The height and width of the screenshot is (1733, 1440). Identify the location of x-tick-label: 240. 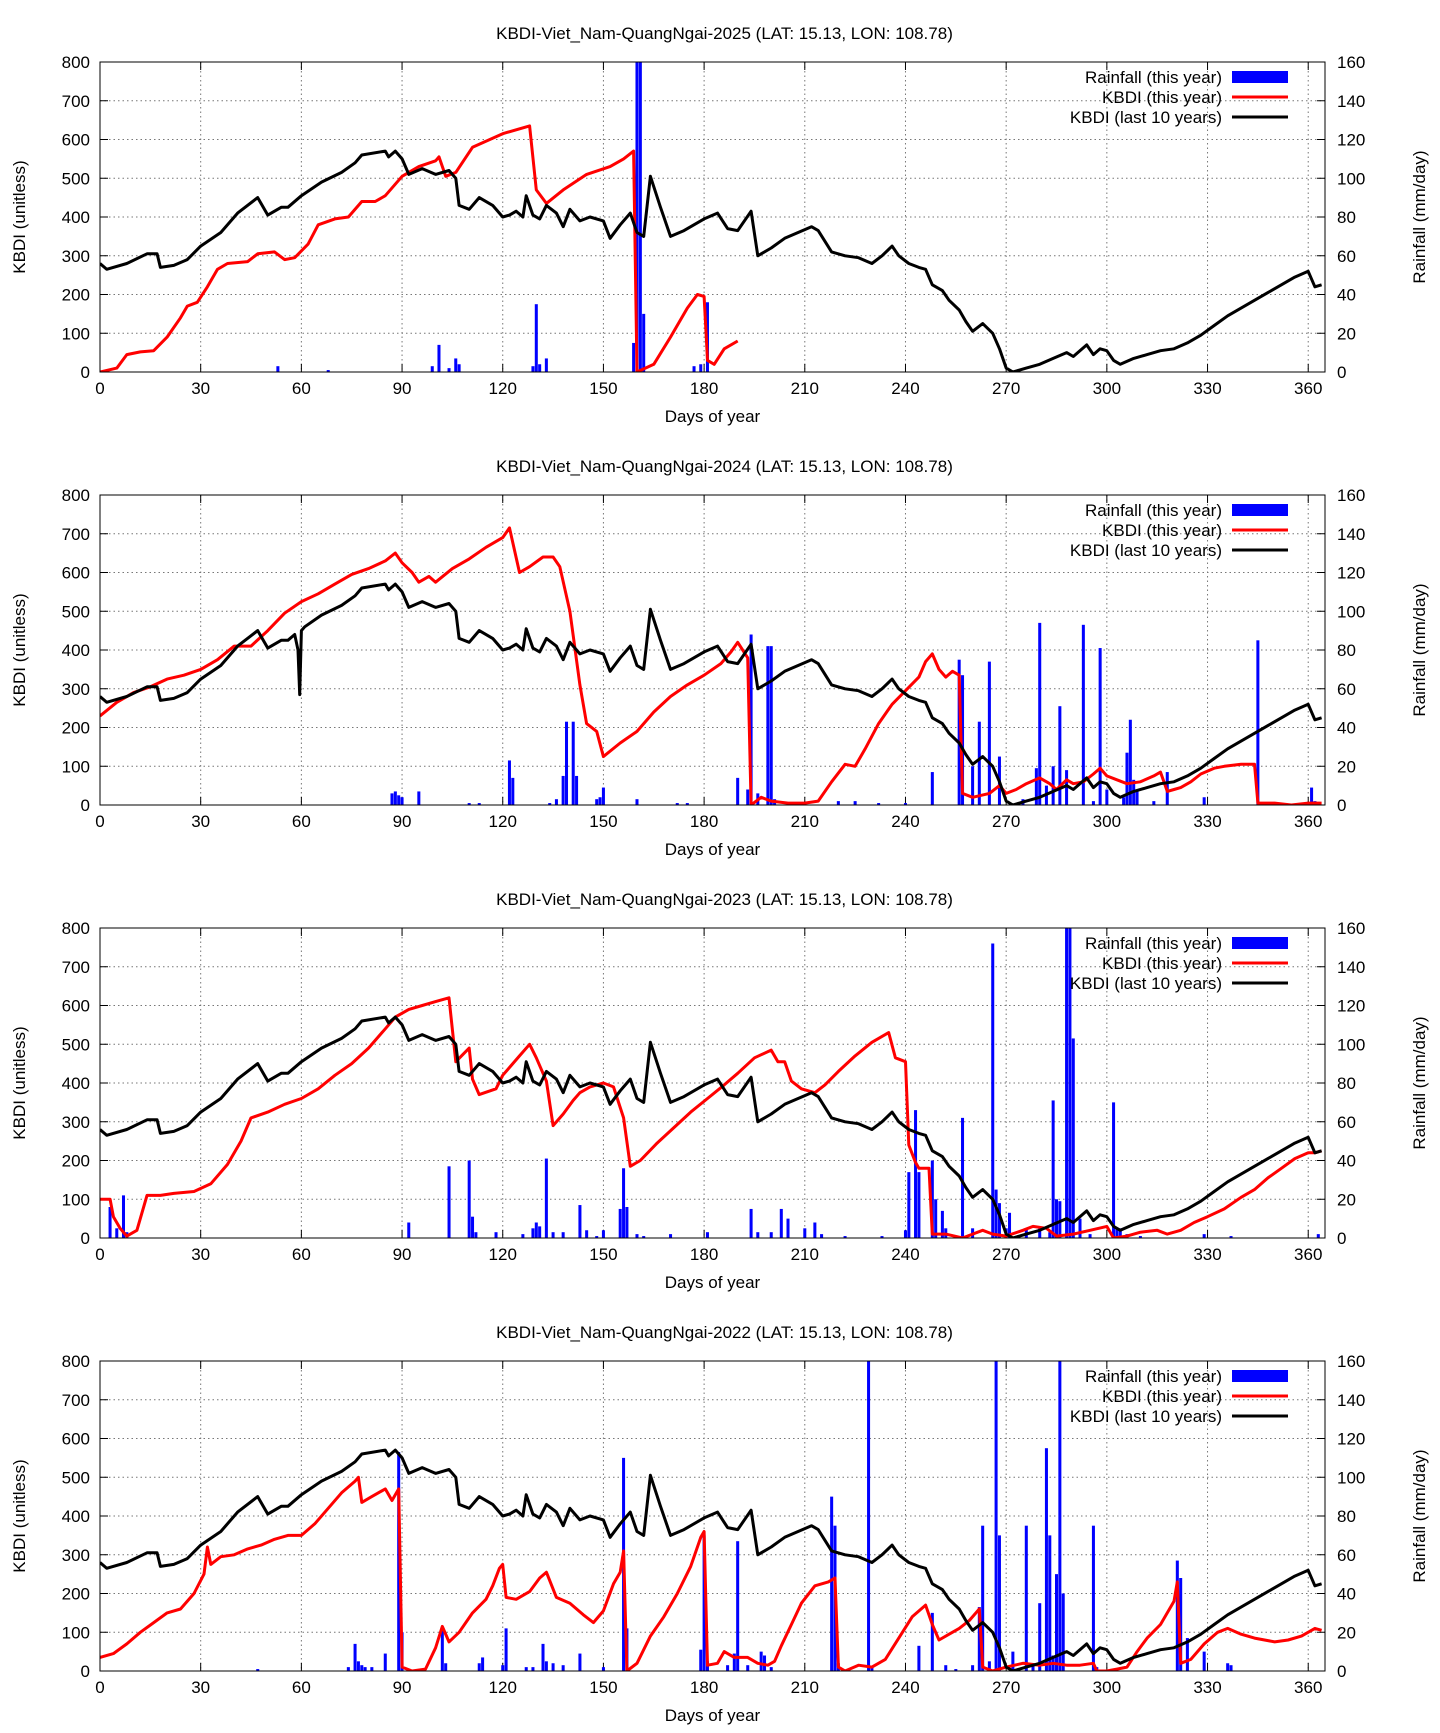
(905, 1254).